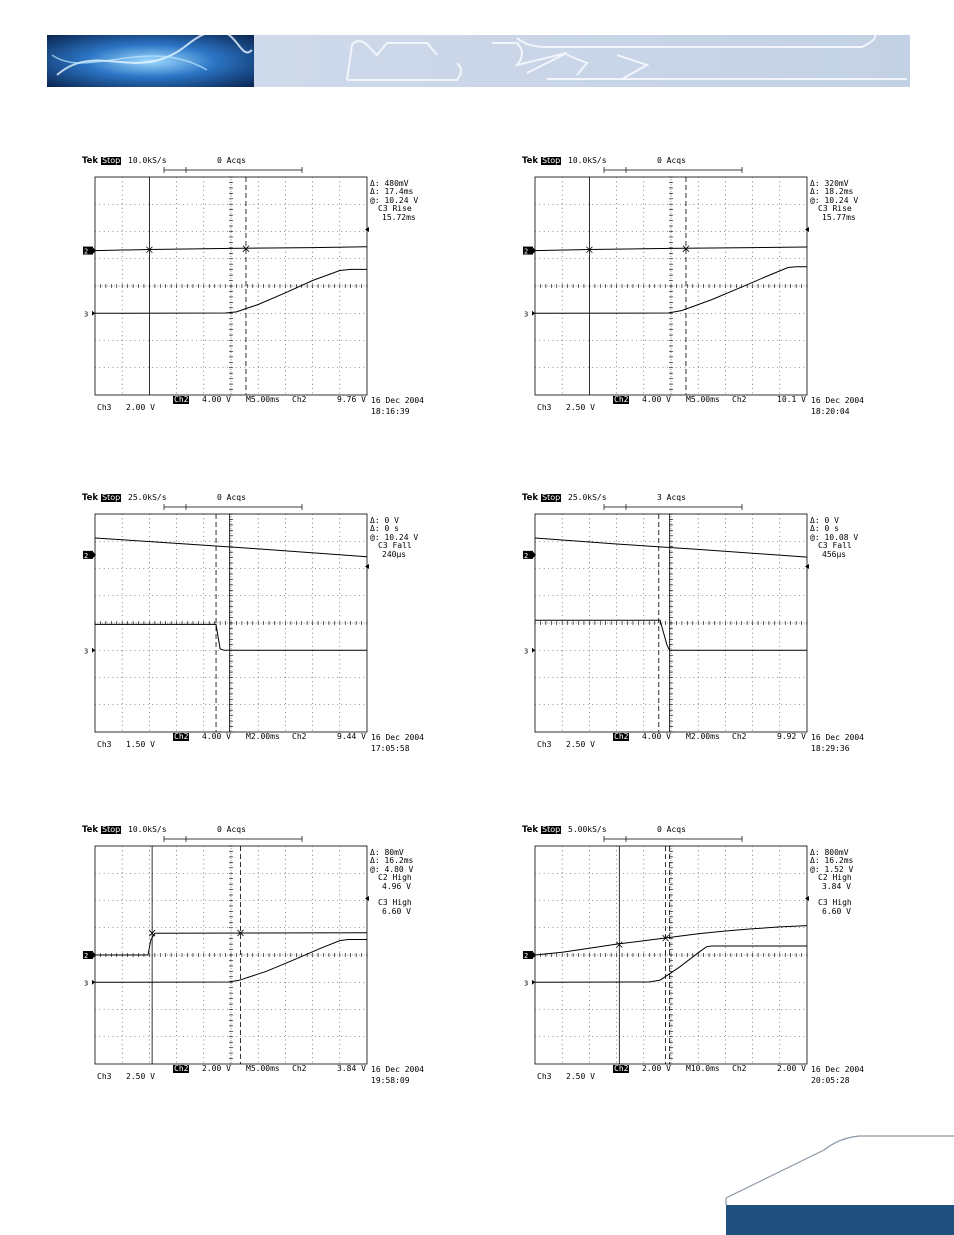 The height and width of the screenshot is (1235, 954). What do you see at coordinates (703, 1068) in the screenshot?
I see `timebase: M10.0ms` at bounding box center [703, 1068].